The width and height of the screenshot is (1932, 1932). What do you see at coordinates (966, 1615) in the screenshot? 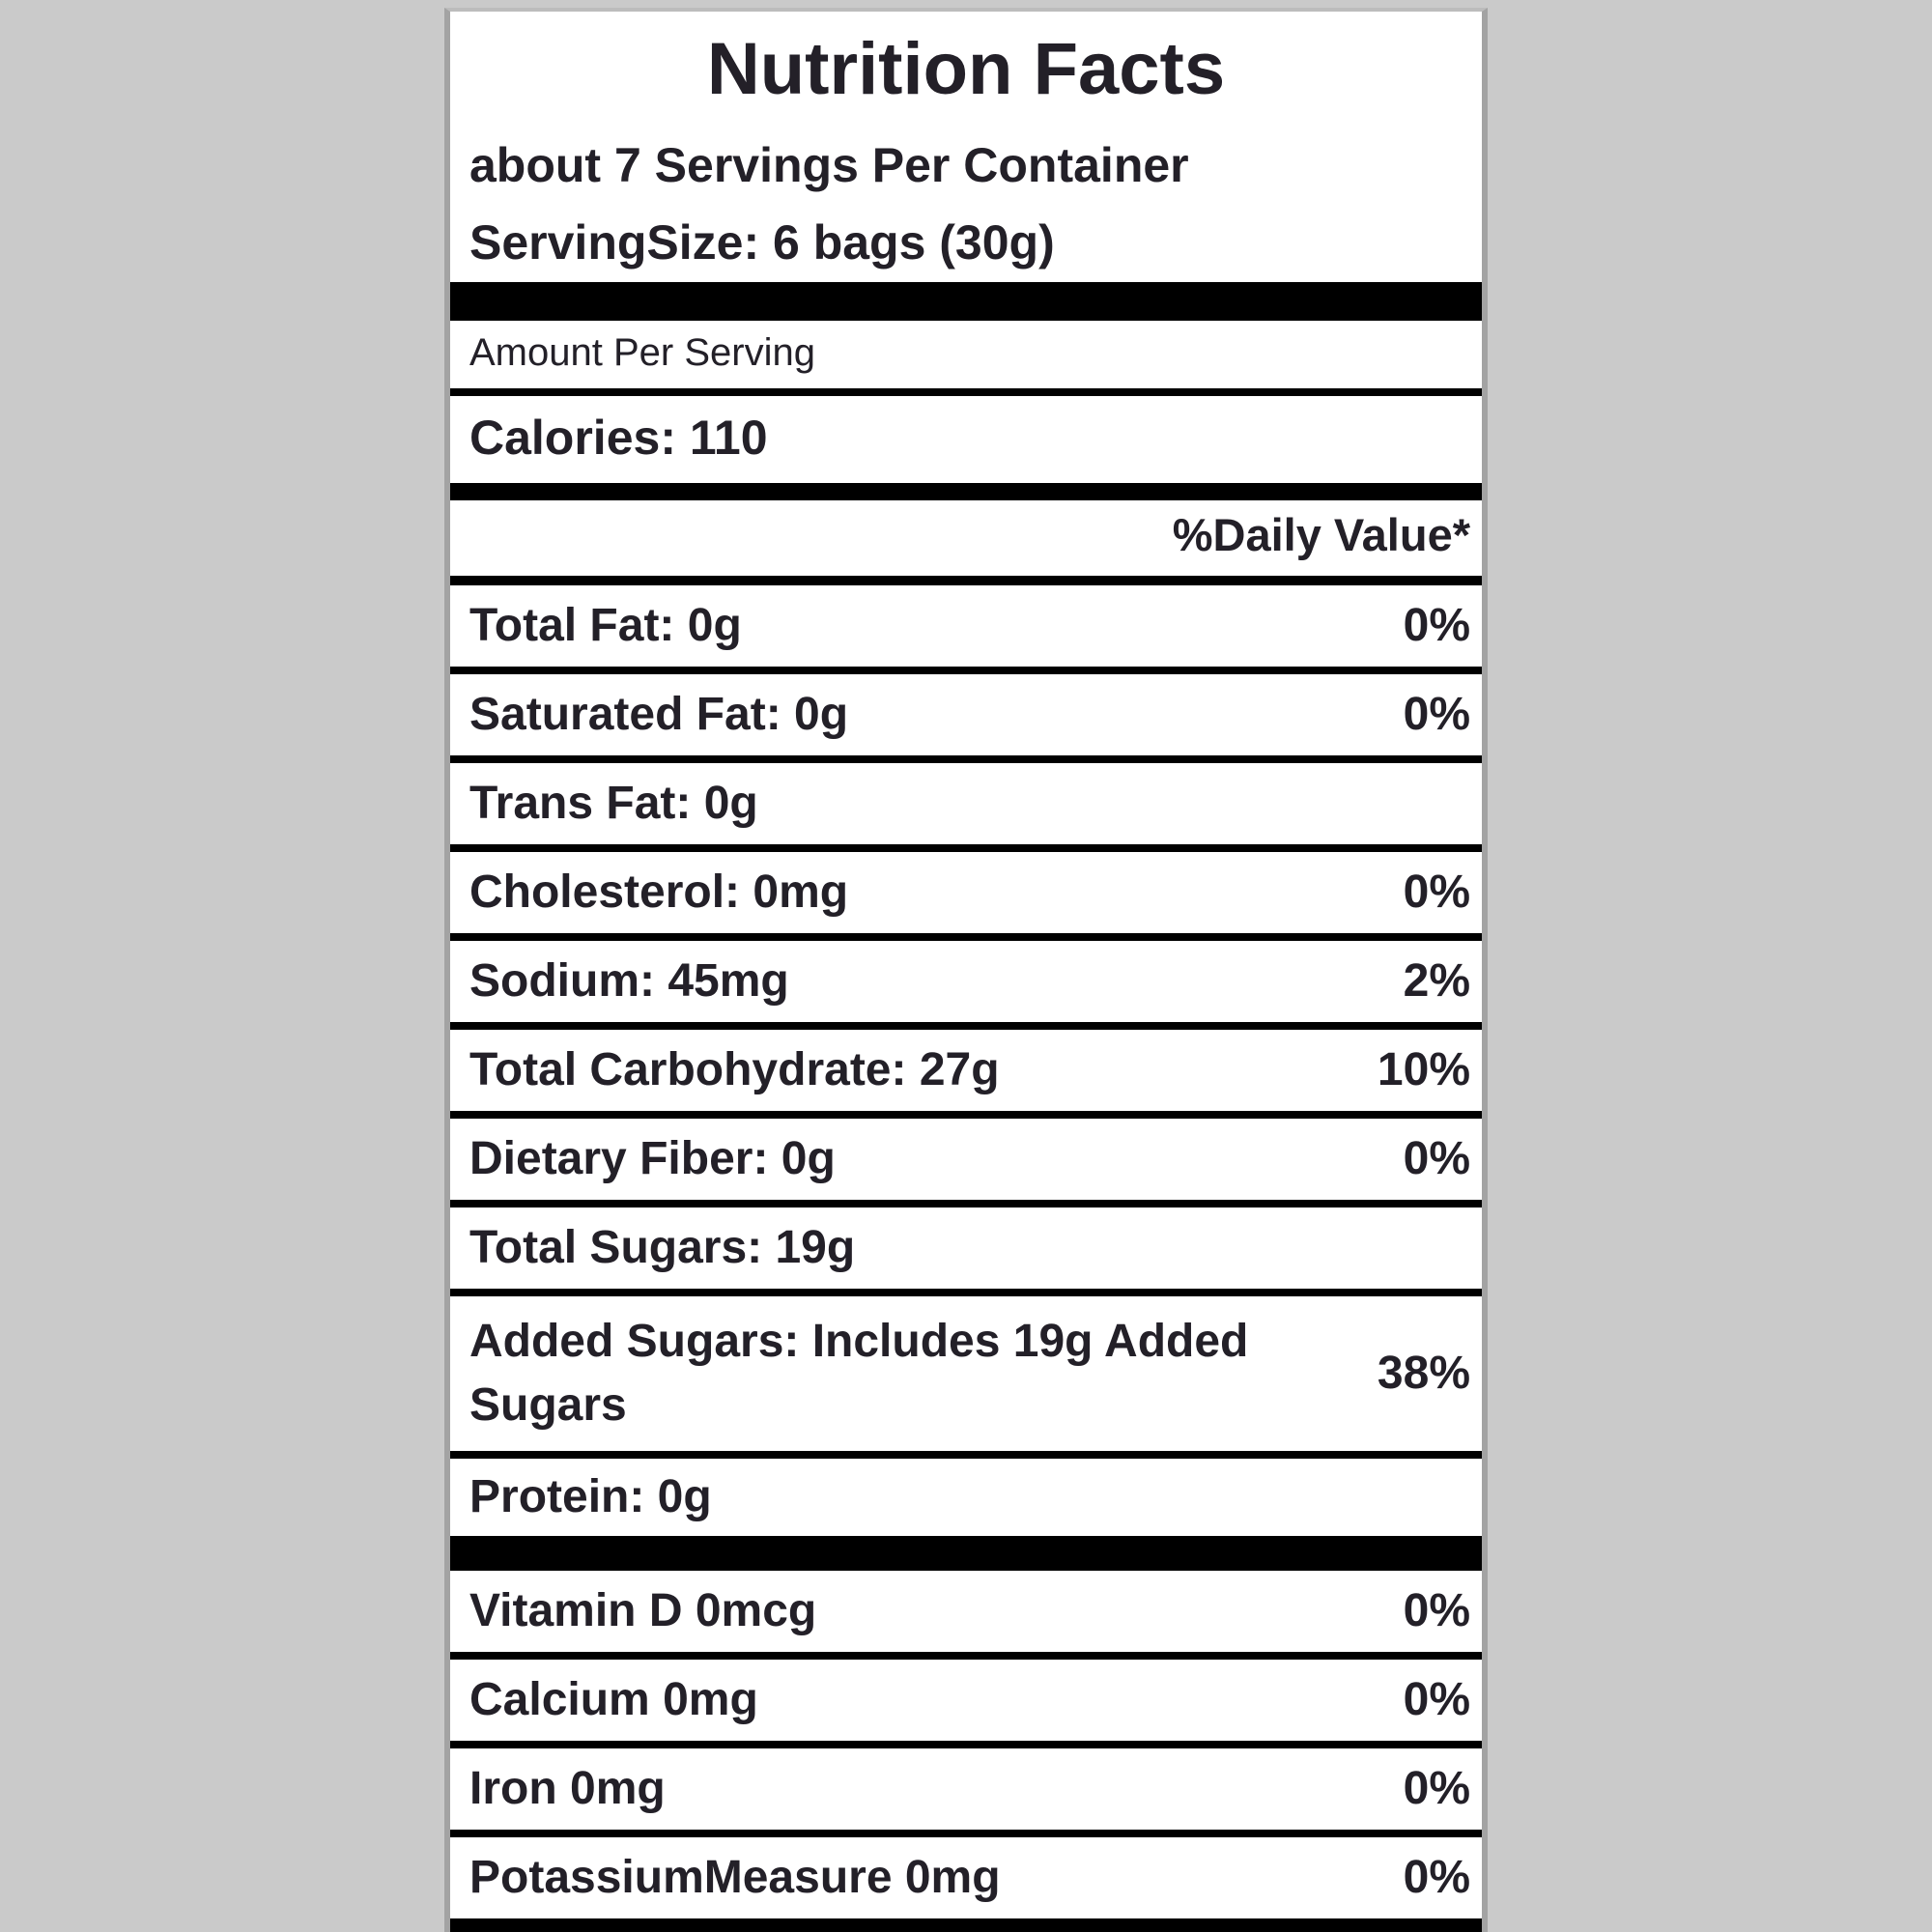
I see `micronutrient-row-vitamin-d: Vitamin D 0mcg 0%` at bounding box center [966, 1615].